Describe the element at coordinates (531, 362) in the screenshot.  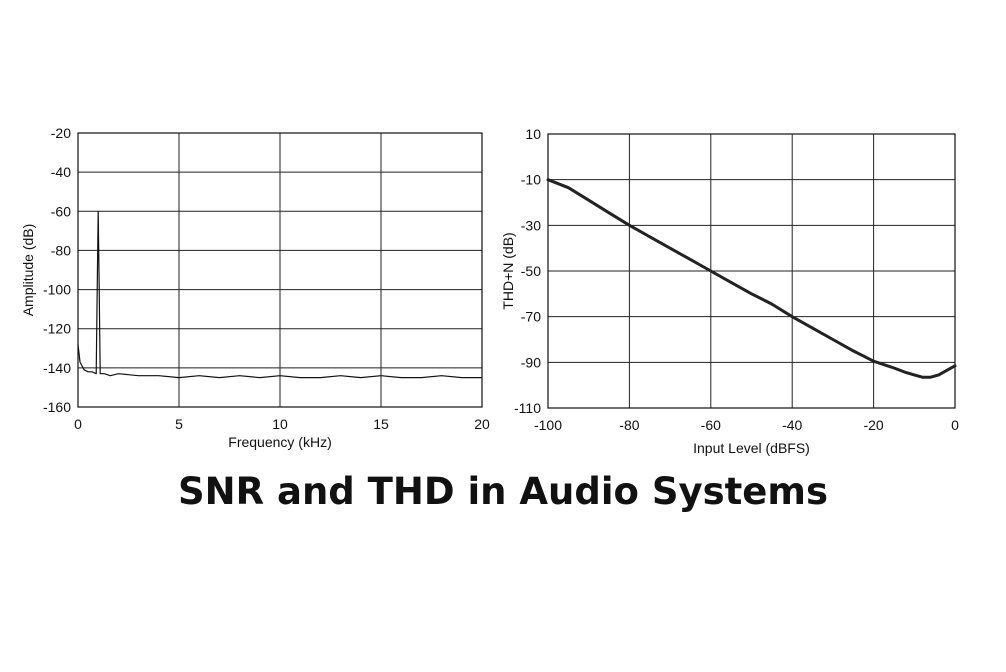
I see `y-tick-label: -90` at that location.